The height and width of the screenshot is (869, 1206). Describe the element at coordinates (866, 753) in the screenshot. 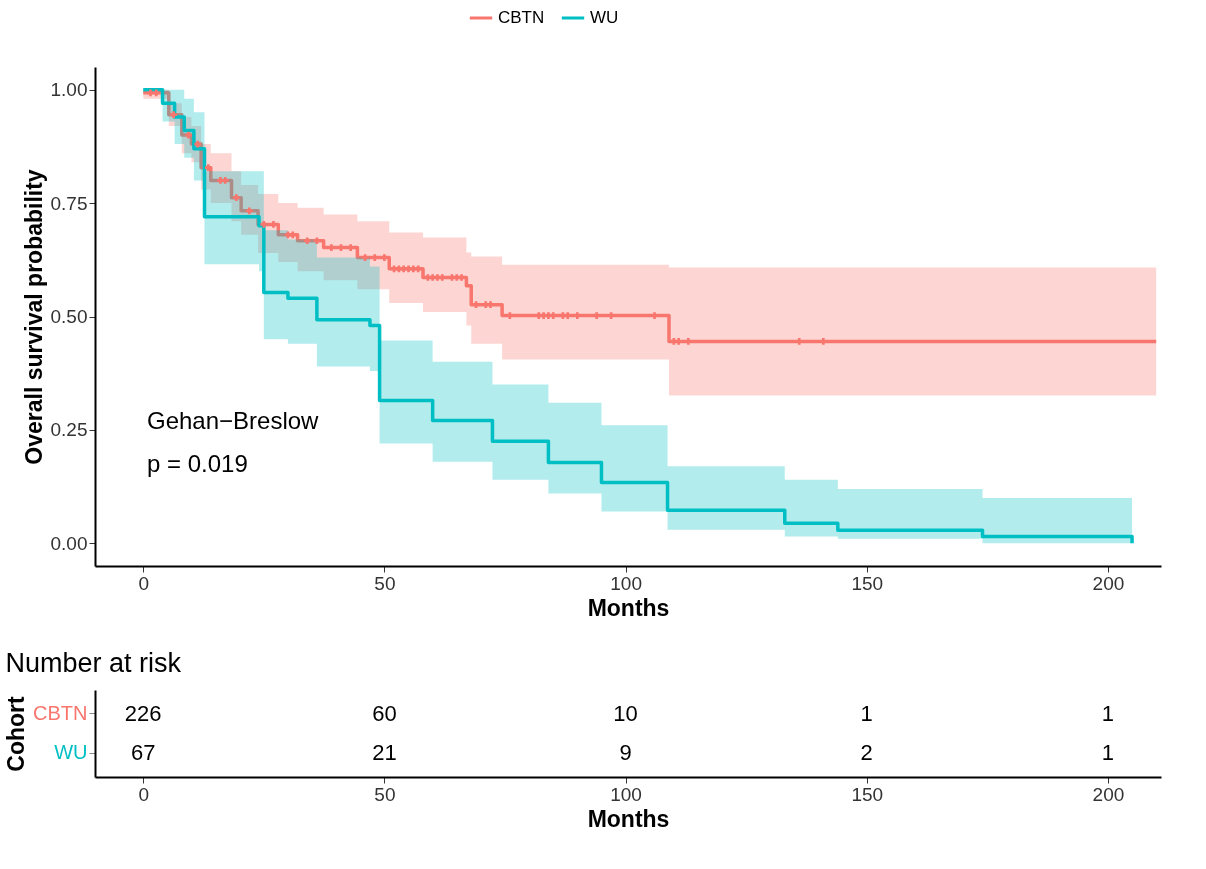

I see `data-label: 2` at that location.